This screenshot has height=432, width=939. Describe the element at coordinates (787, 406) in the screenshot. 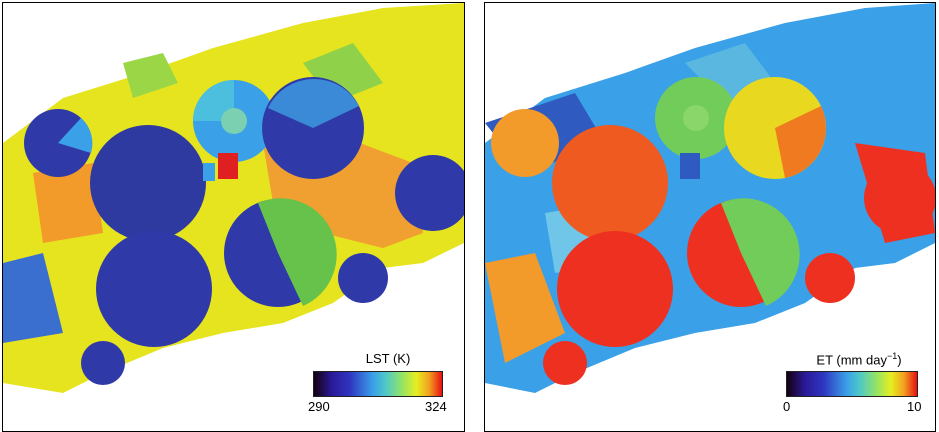

I see `et-min-label: 0` at that location.